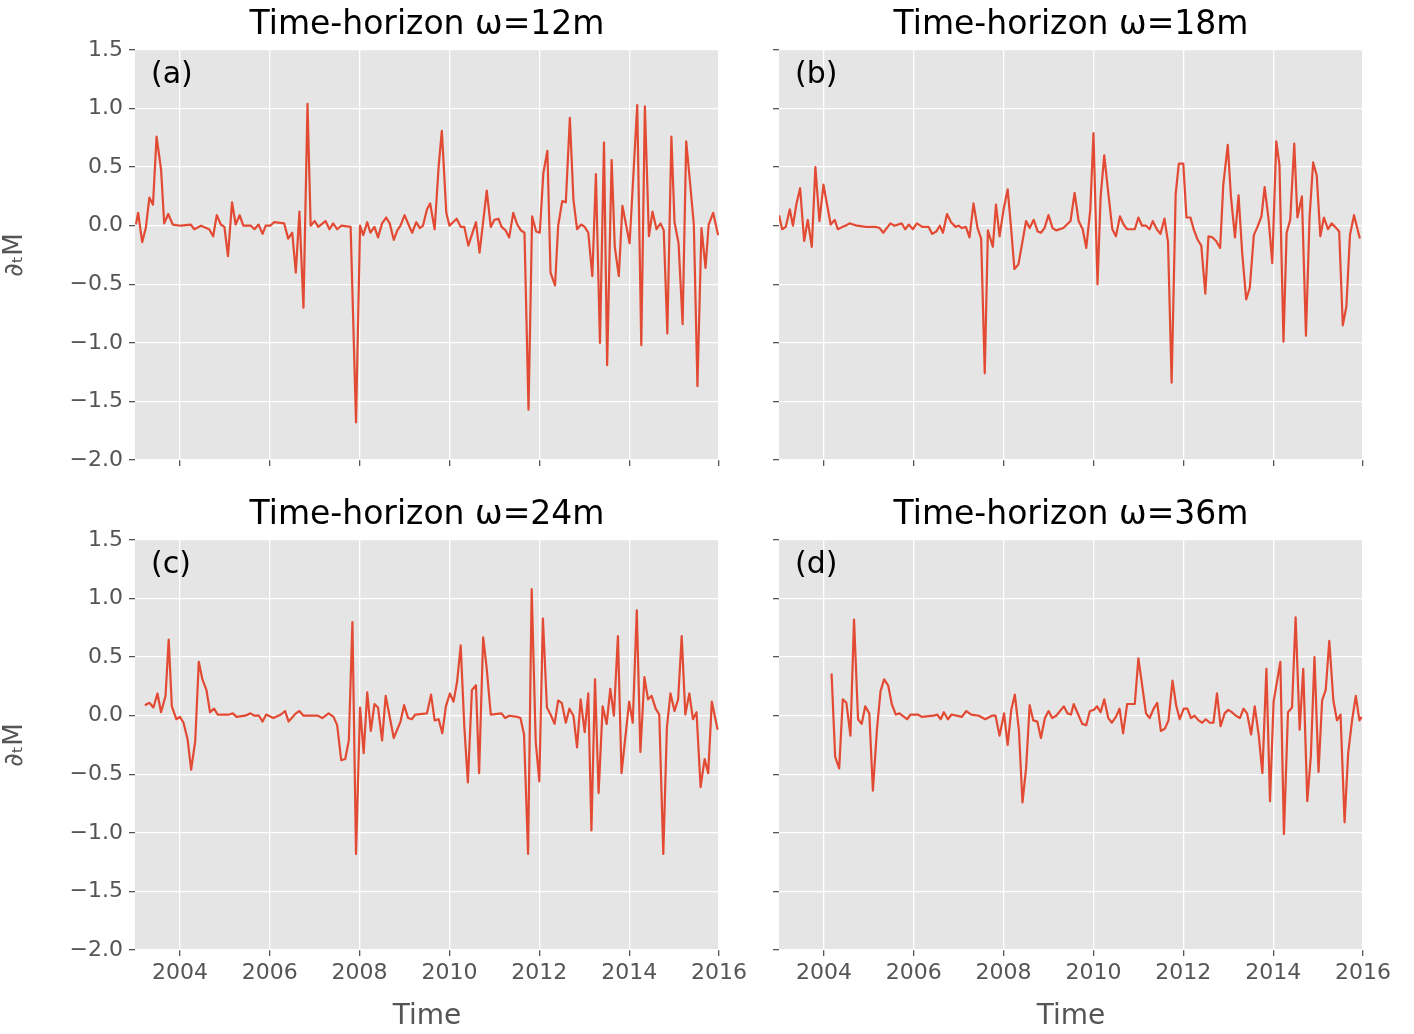 This screenshot has height=1034, width=1414. What do you see at coordinates (172, 72) in the screenshot?
I see `annotation: (a)` at bounding box center [172, 72].